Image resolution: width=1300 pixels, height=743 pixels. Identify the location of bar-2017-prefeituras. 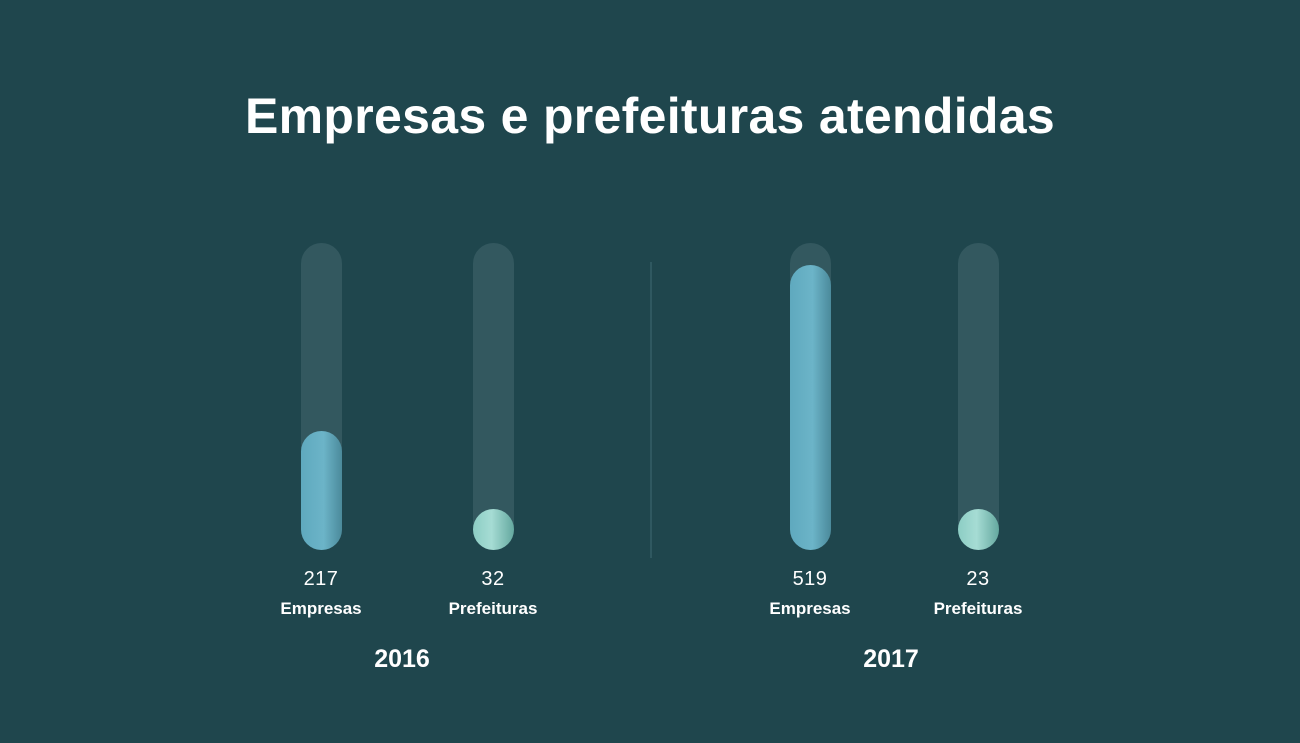
(978, 529).